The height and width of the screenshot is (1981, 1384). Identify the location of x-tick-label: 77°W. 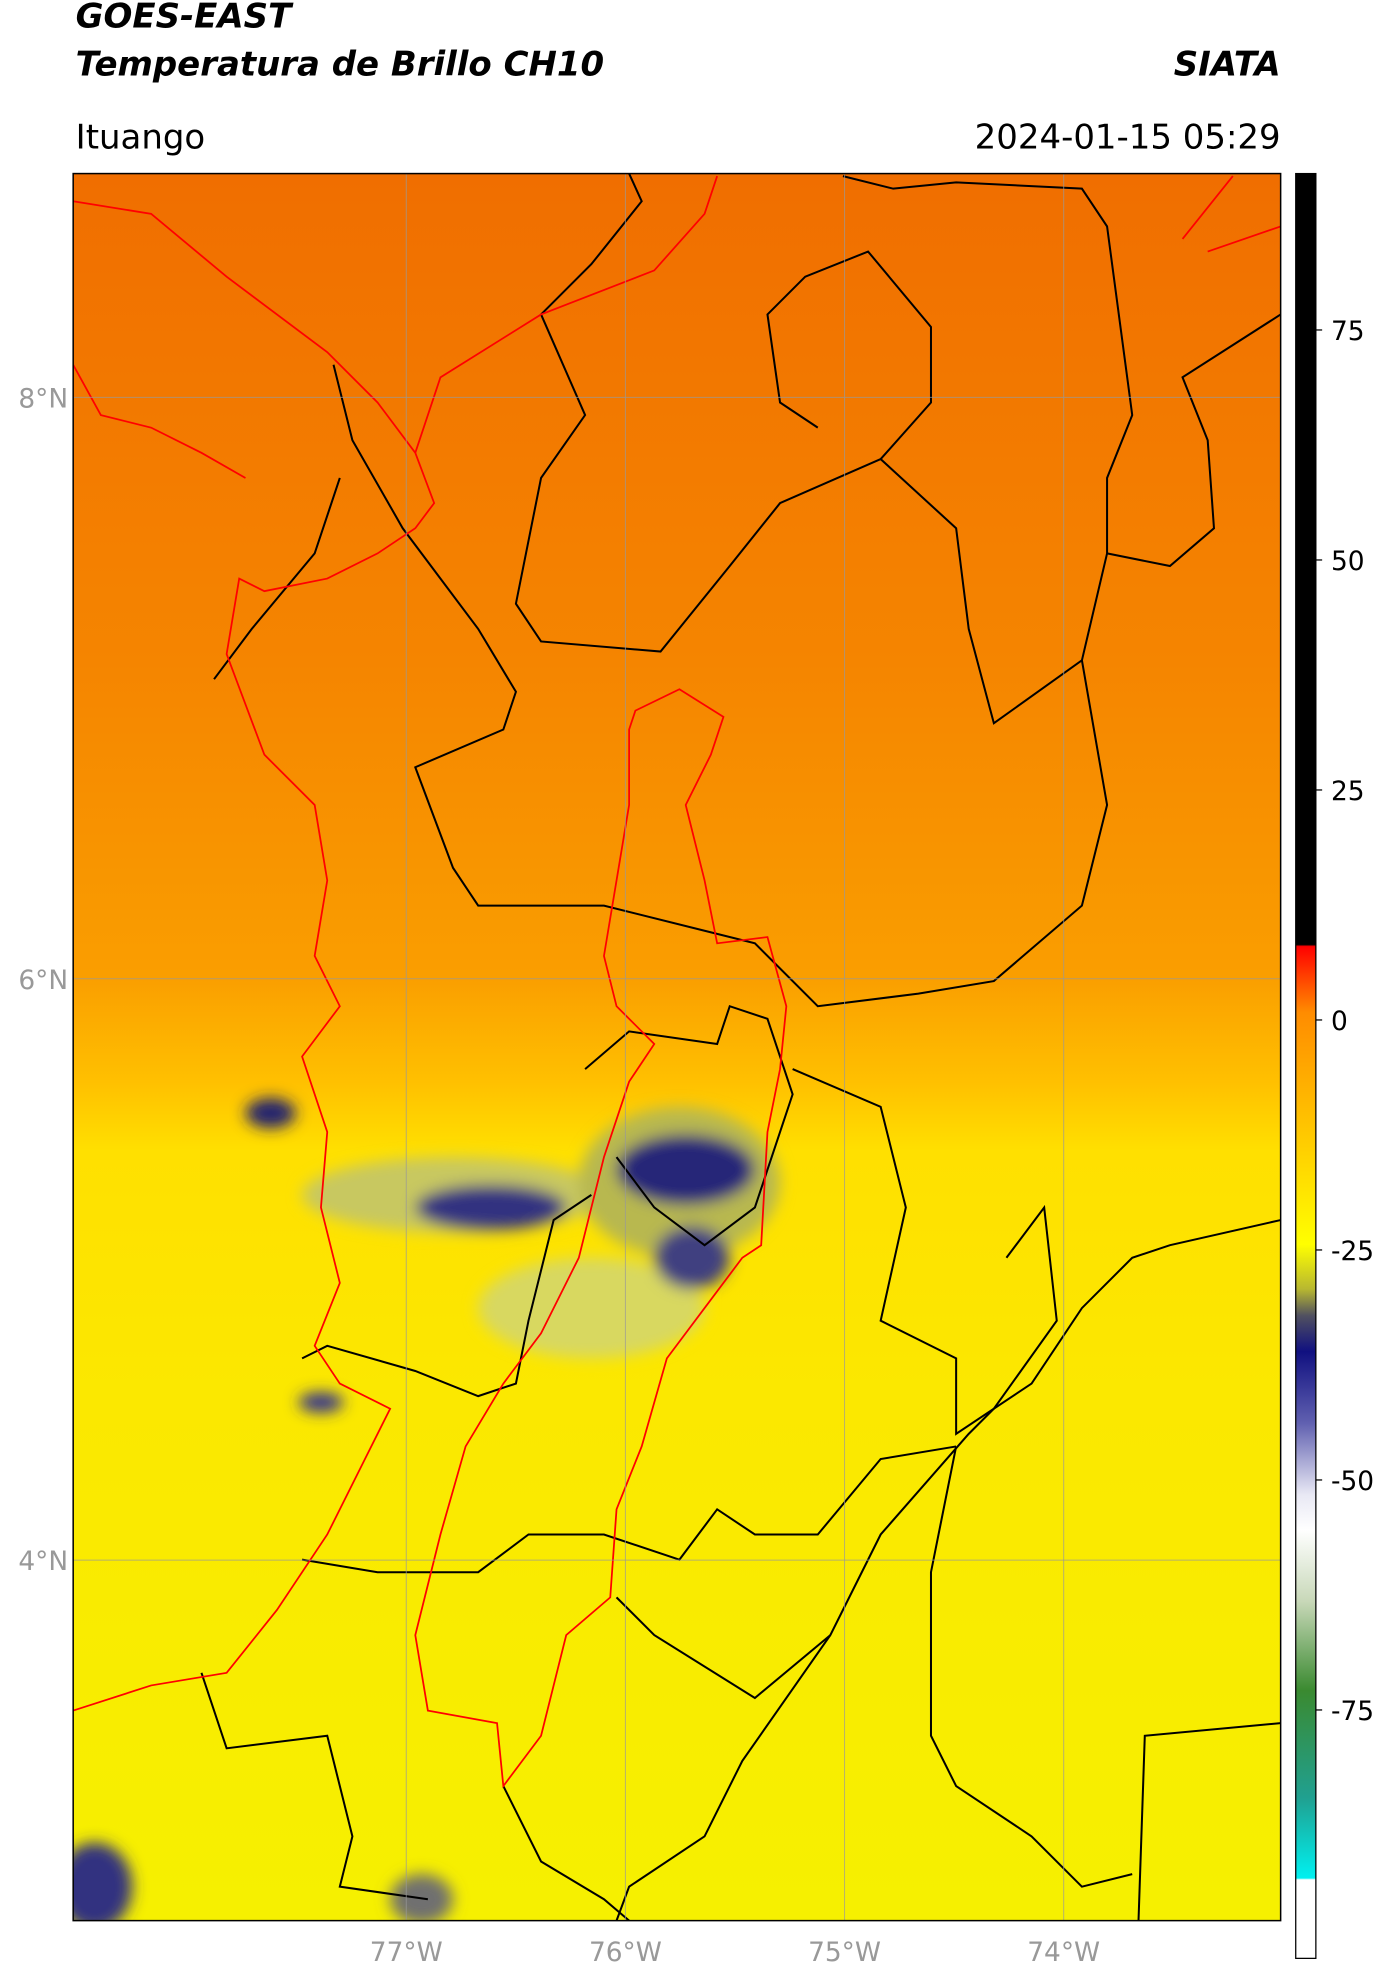
(406, 1952).